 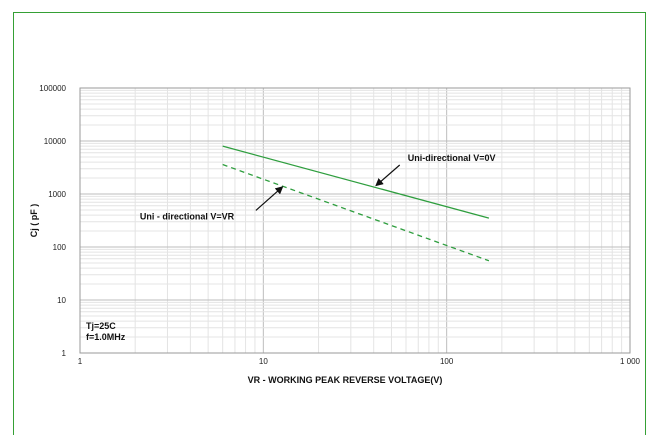 I want to click on series-line-uni-vr, so click(x=356, y=212).